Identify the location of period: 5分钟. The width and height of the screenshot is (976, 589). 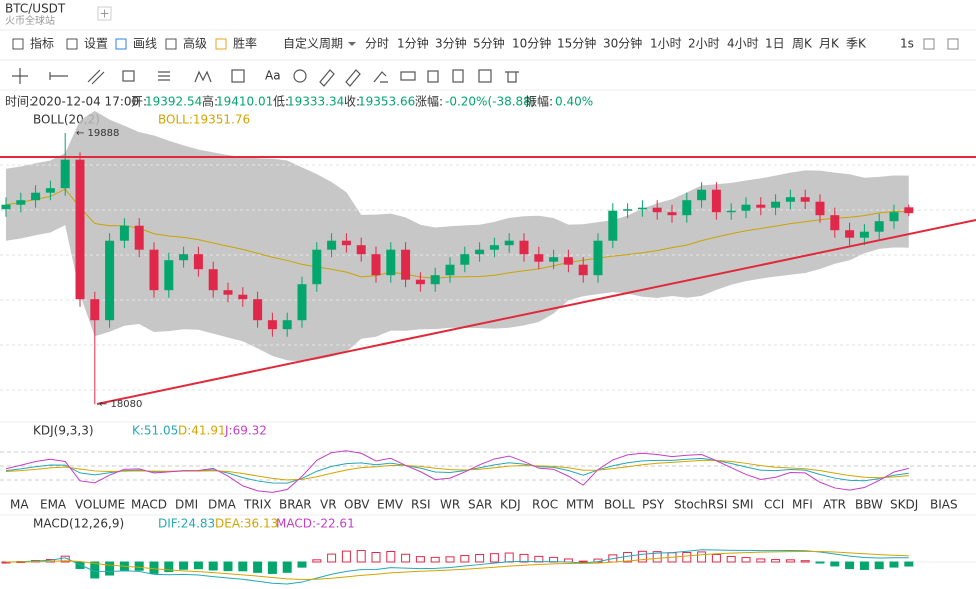
(489, 43).